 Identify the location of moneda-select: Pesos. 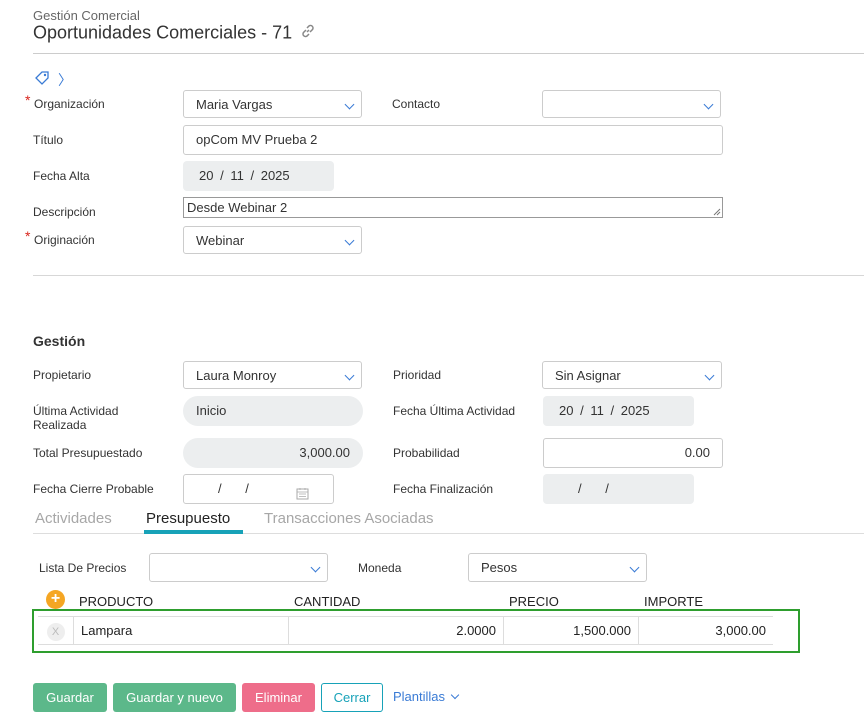
(557, 567).